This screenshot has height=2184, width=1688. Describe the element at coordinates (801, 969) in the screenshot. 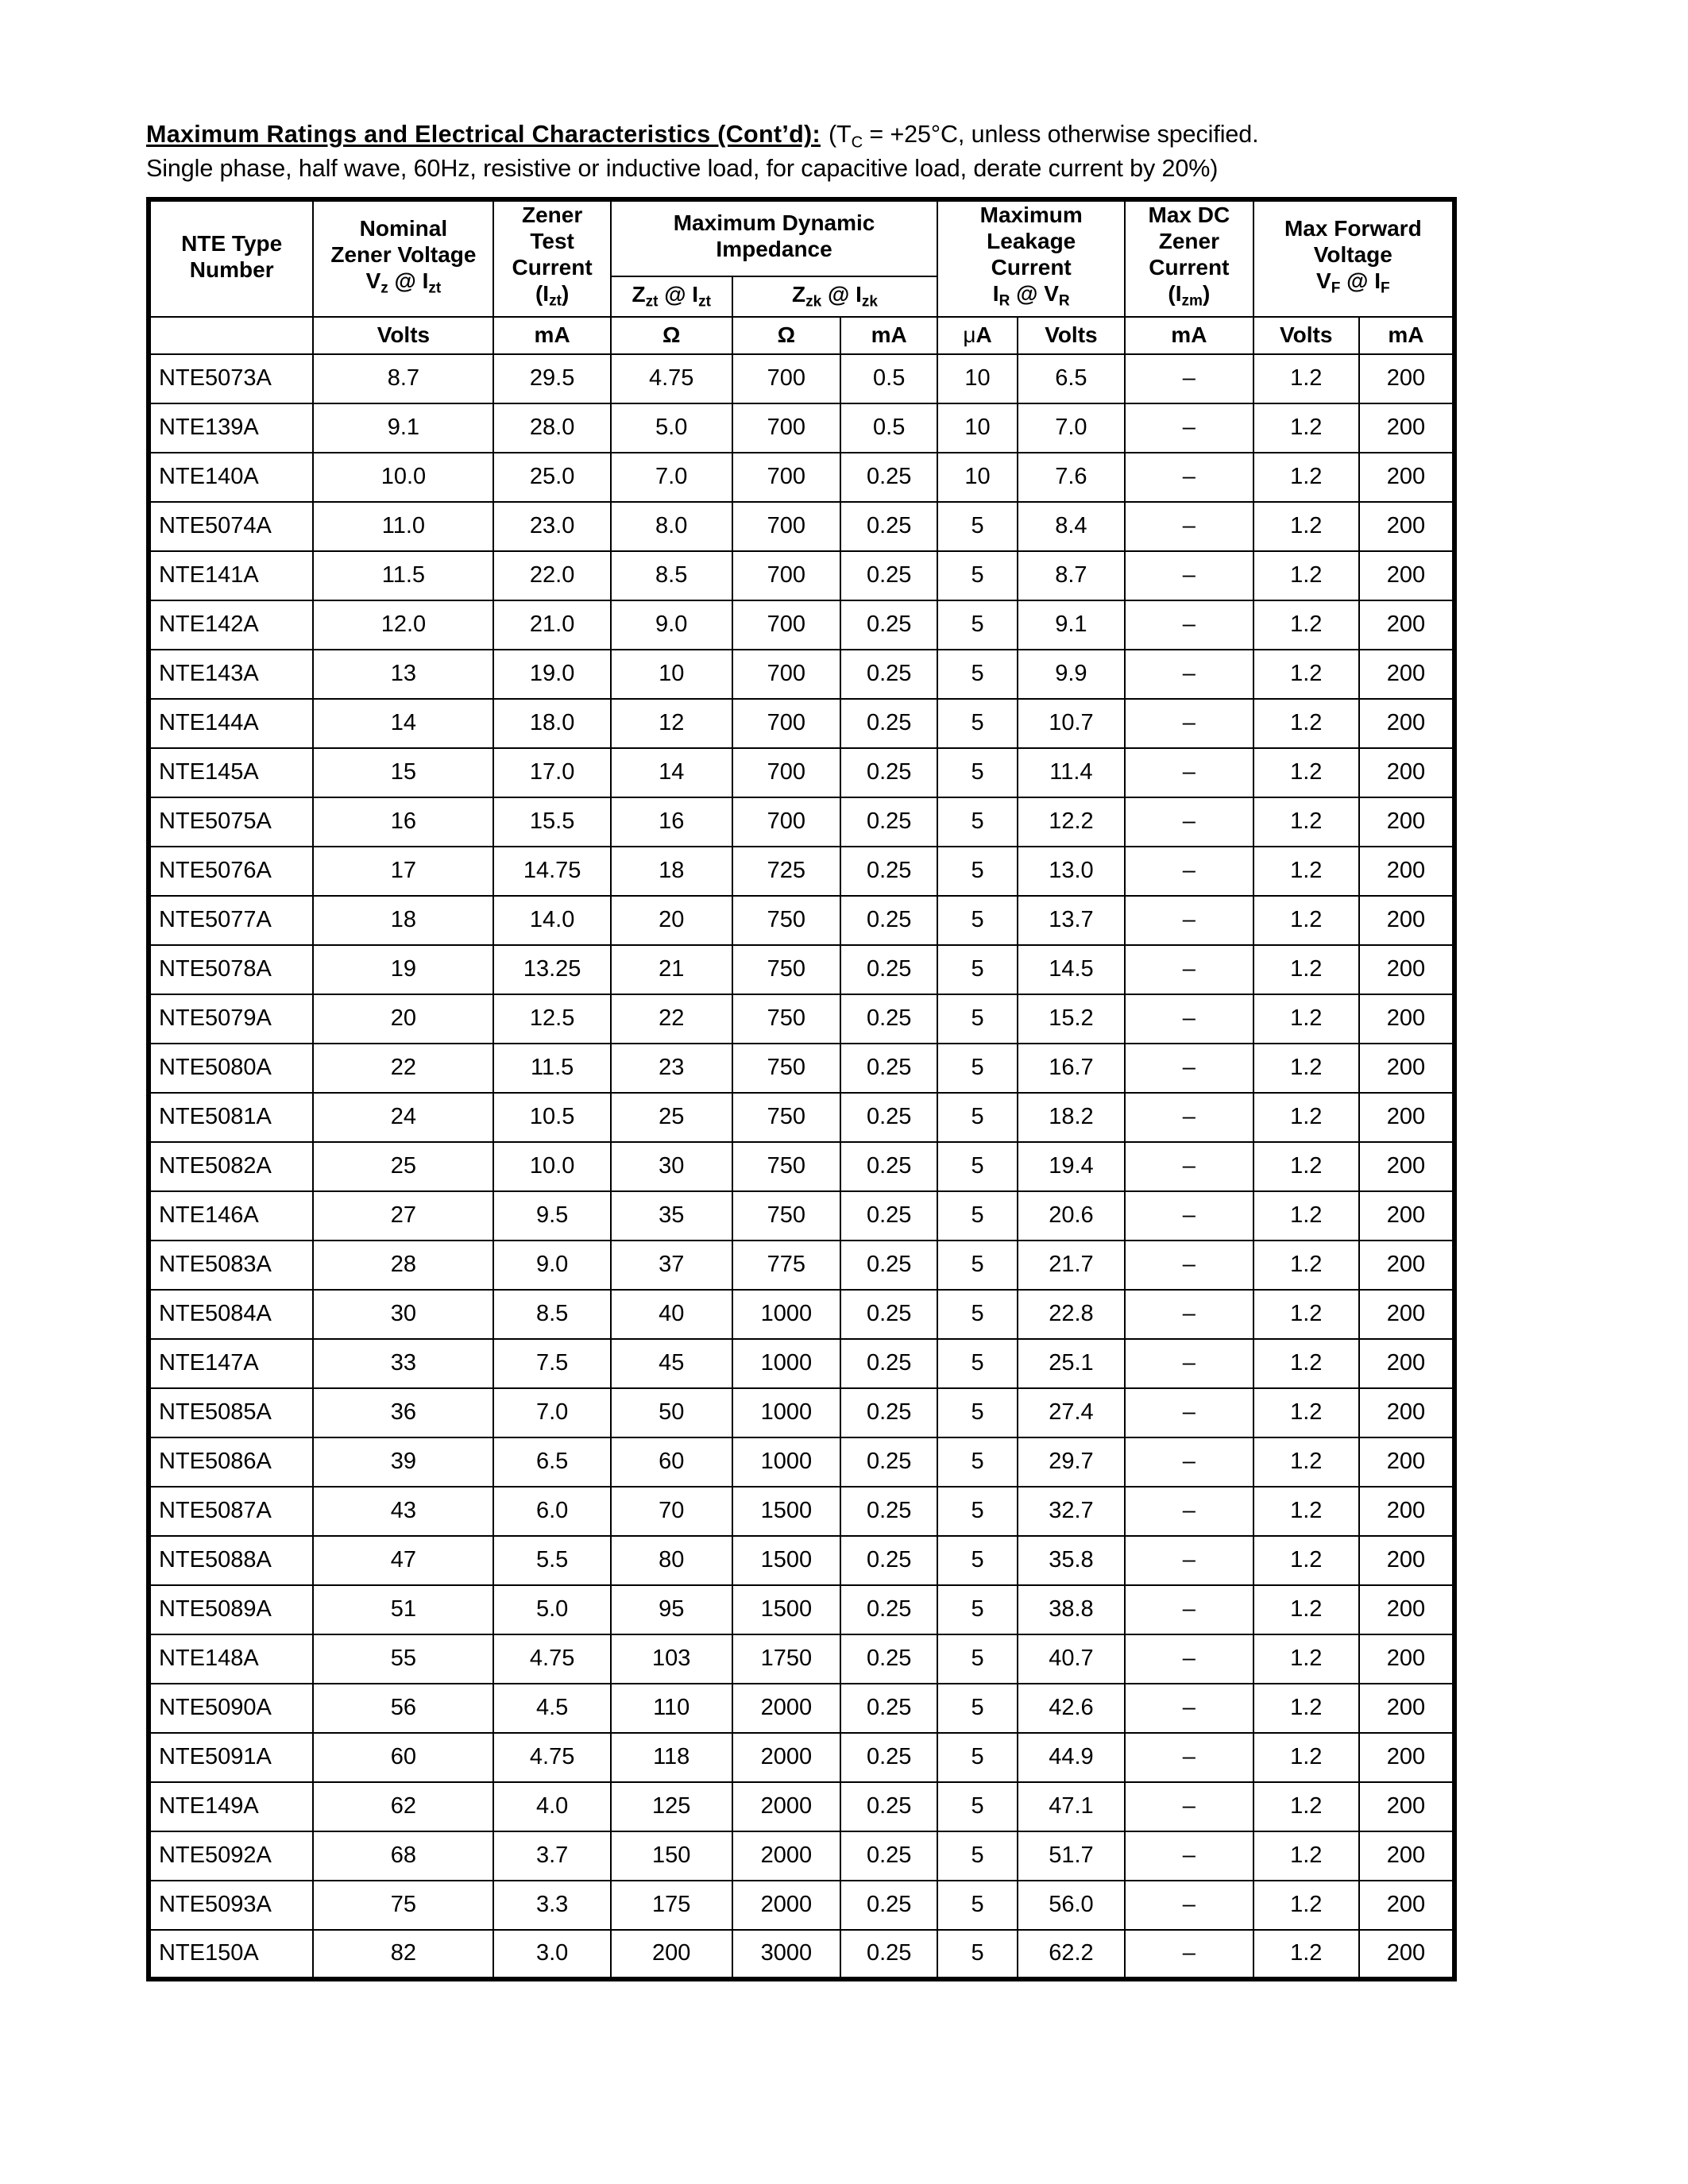

I see `table-row: NTE5078A 19 13.25 21 750 0.25 5 14.5–1.2 200` at that location.